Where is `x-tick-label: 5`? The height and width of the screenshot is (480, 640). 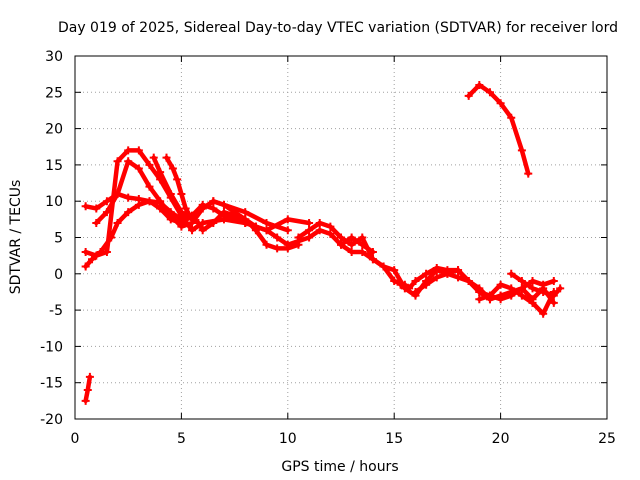
x-tick-label: 5 is located at coordinates (181, 439).